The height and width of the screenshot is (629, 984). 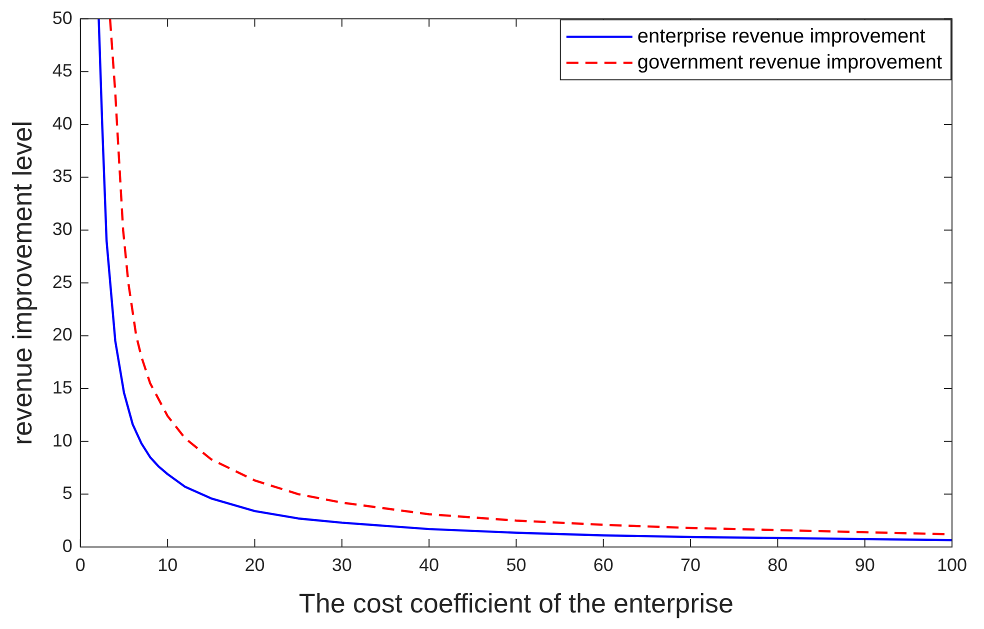 I want to click on y-tick-label: 25, so click(x=62, y=282).